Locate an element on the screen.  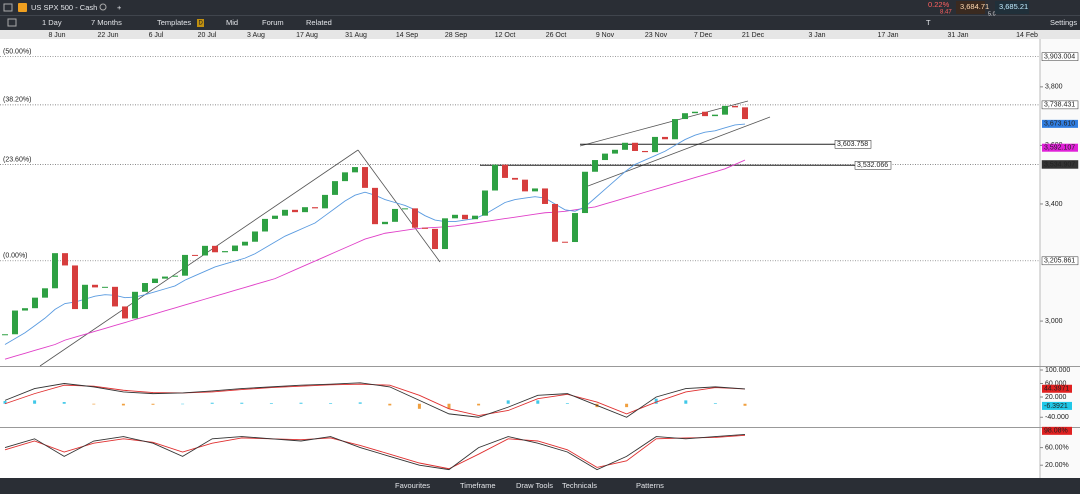
sell-box is located at coordinates (970, 7).